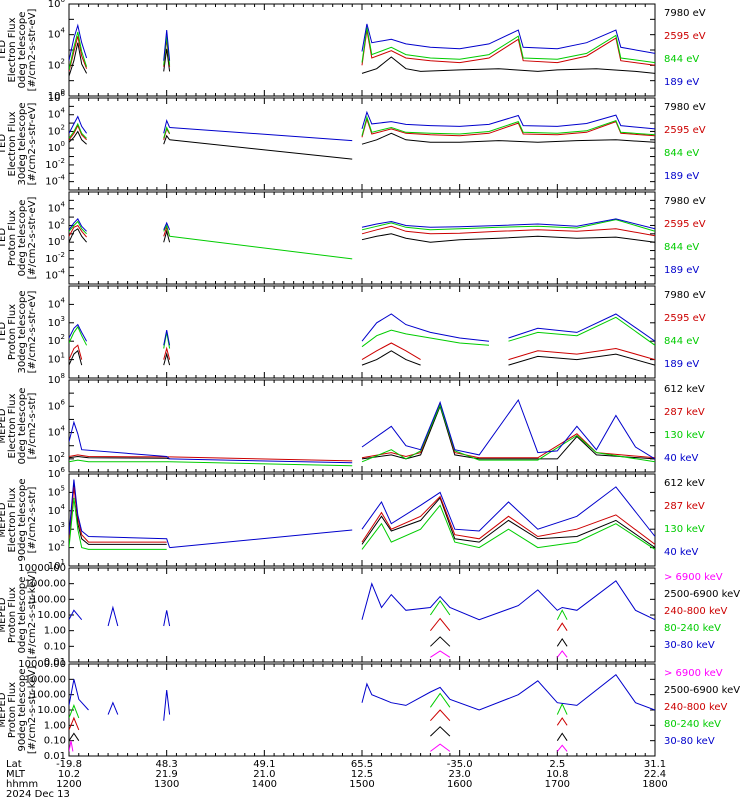  I want to click on legend-entry: 189 eV, so click(681, 82).